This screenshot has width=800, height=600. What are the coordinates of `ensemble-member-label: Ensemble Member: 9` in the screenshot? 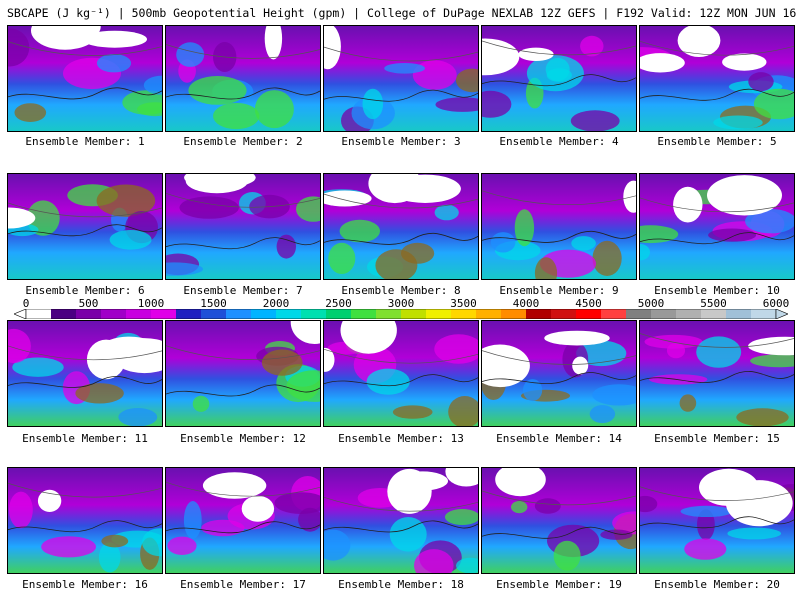 It's located at (559, 290).